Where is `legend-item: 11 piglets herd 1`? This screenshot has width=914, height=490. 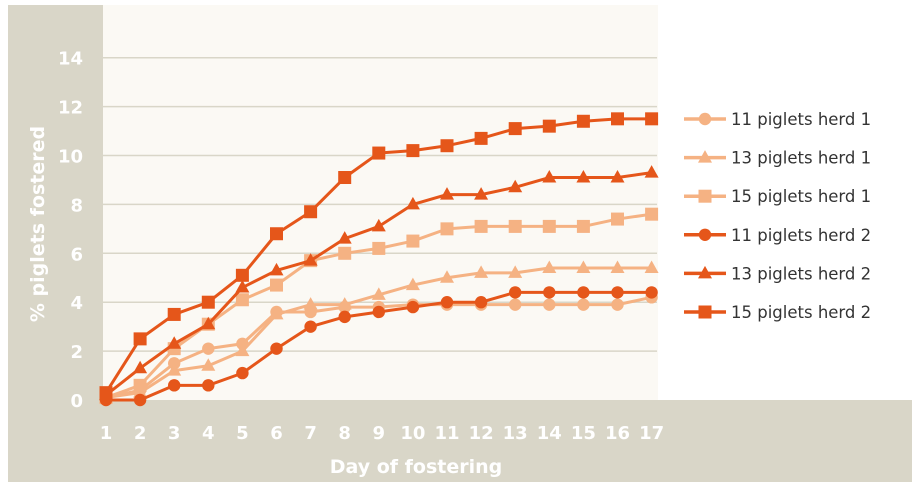 legend-item: 11 piglets herd 1 is located at coordinates (777, 119).